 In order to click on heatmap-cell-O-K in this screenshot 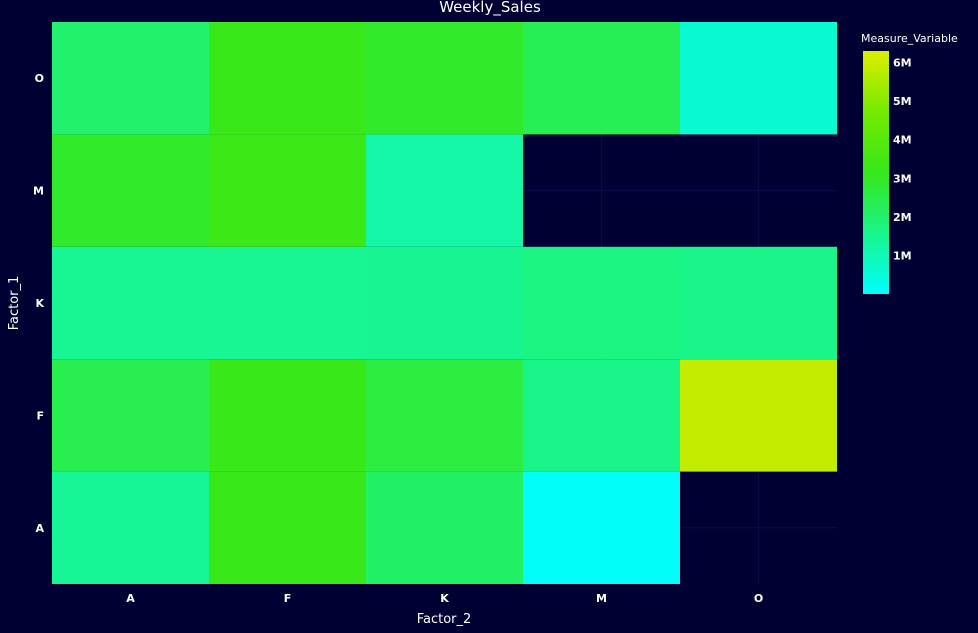, I will do `click(444, 78)`.